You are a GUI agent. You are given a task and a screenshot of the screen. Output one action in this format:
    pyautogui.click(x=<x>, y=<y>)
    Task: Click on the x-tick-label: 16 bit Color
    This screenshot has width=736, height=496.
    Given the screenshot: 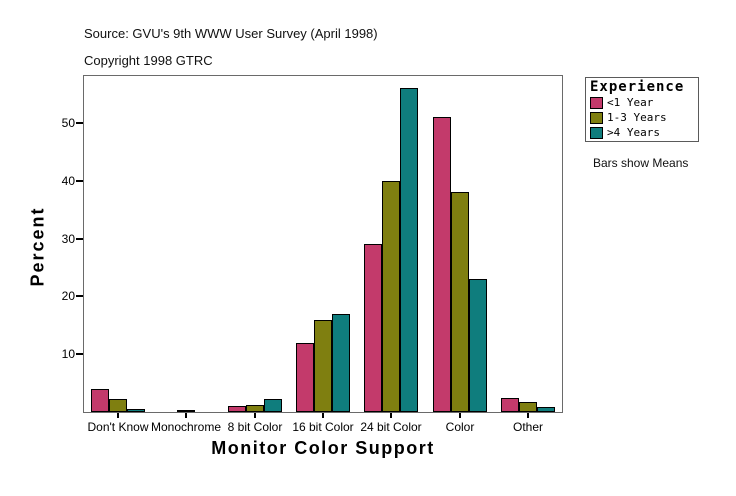 What is the action you would take?
    pyautogui.click(x=323, y=427)
    